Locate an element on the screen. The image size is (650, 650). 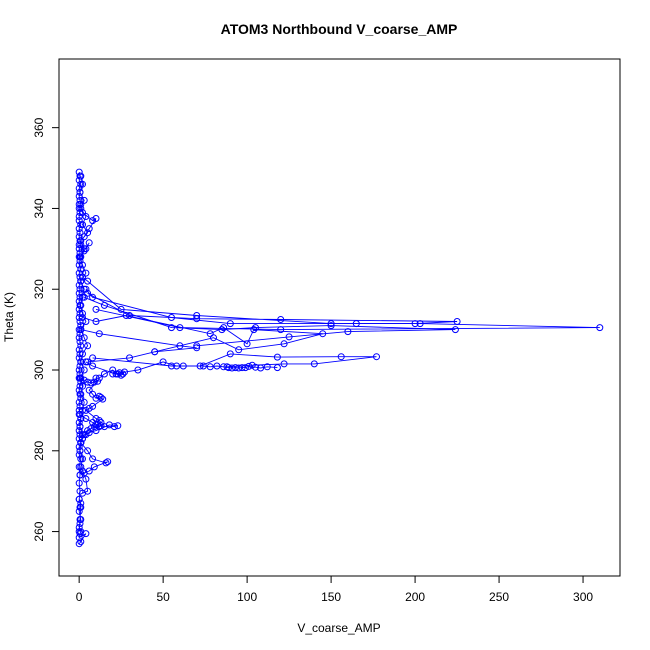
y-tick-label: 360 is located at coordinates (39, 127).